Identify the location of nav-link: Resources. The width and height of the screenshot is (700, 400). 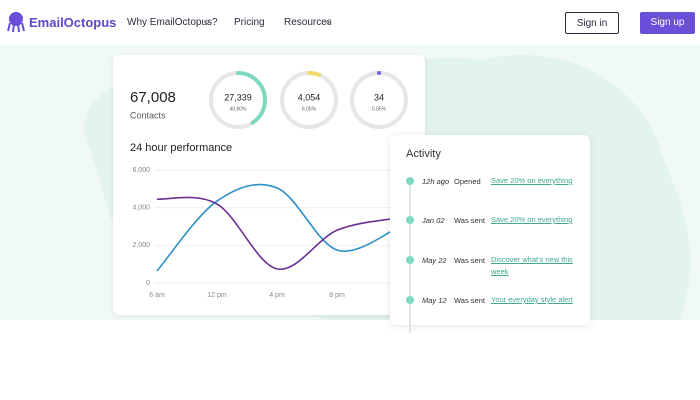
(308, 22).